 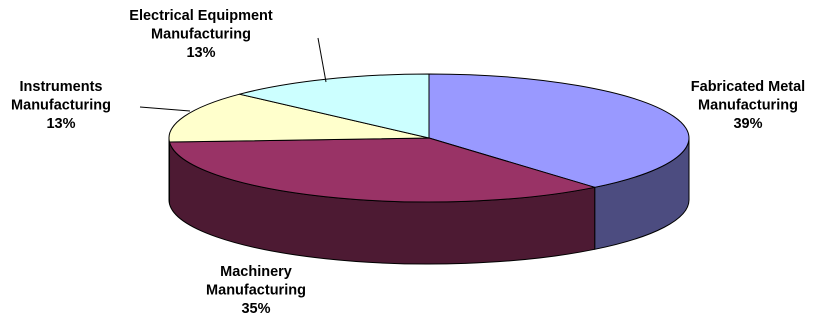 I want to click on slice-percent-machinery: 35%, so click(x=255, y=309).